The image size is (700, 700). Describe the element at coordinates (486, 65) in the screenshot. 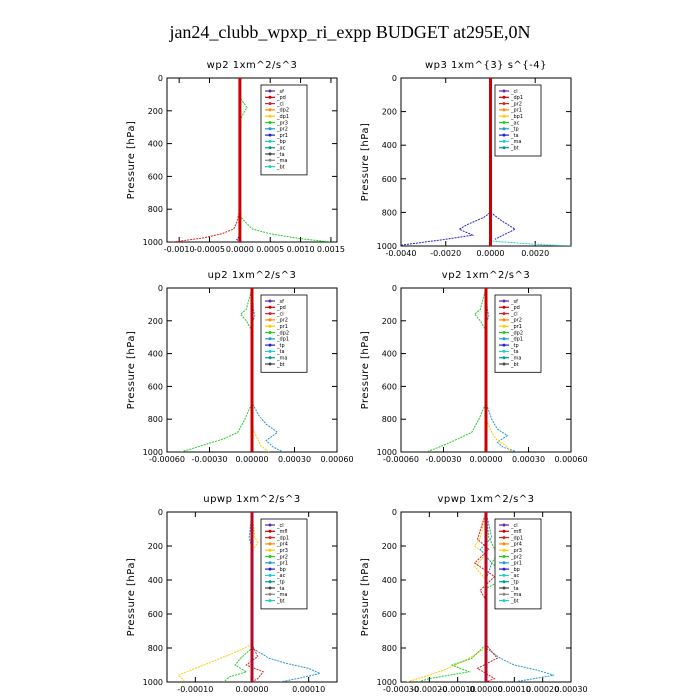

I see `panel-title: wp3 1xm^{3} s^{-4}` at that location.